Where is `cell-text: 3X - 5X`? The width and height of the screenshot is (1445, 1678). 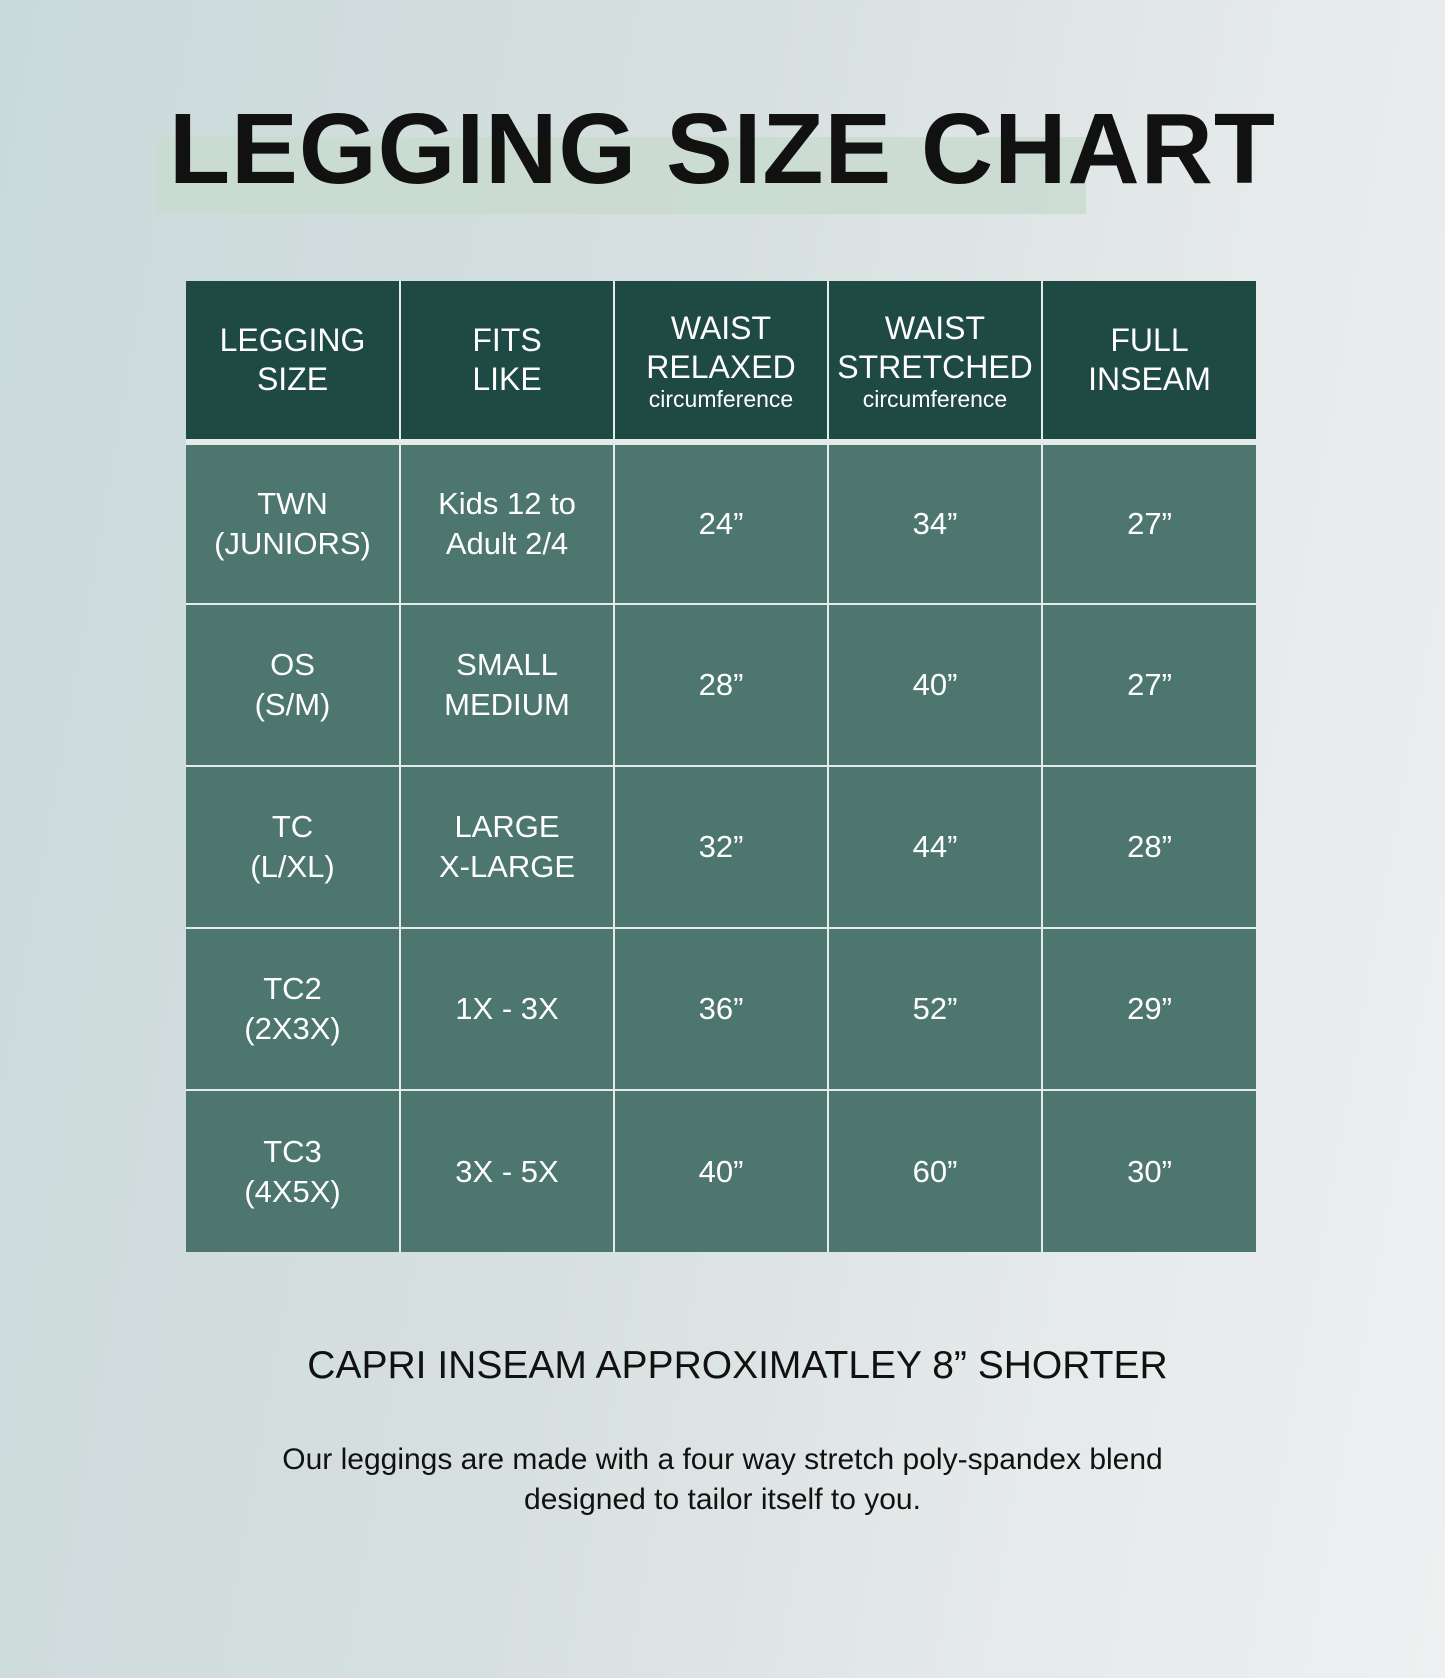 cell-text: 3X - 5X is located at coordinates (507, 1171).